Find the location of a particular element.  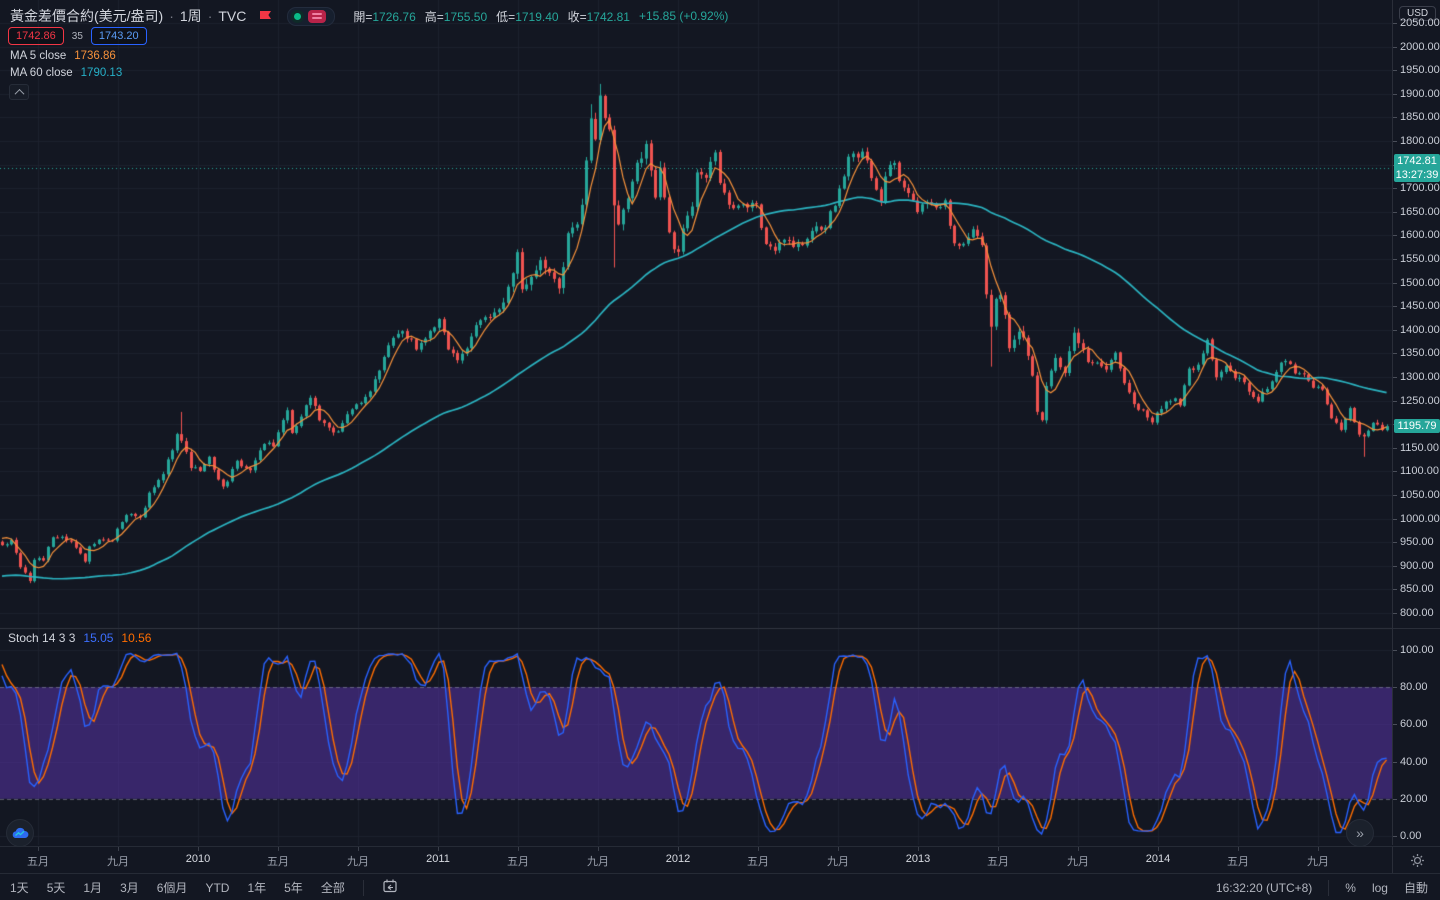

collapse-legend-button is located at coordinates (19, 92).